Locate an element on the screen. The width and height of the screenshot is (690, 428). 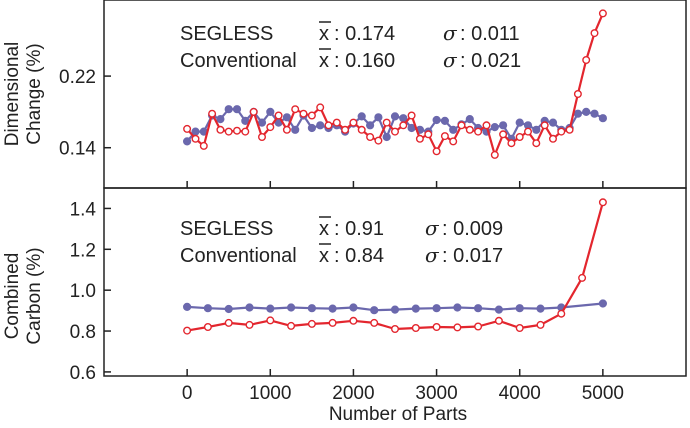
bottom-stat-sigma-symbol-segless: σ is located at coordinates (432, 228).